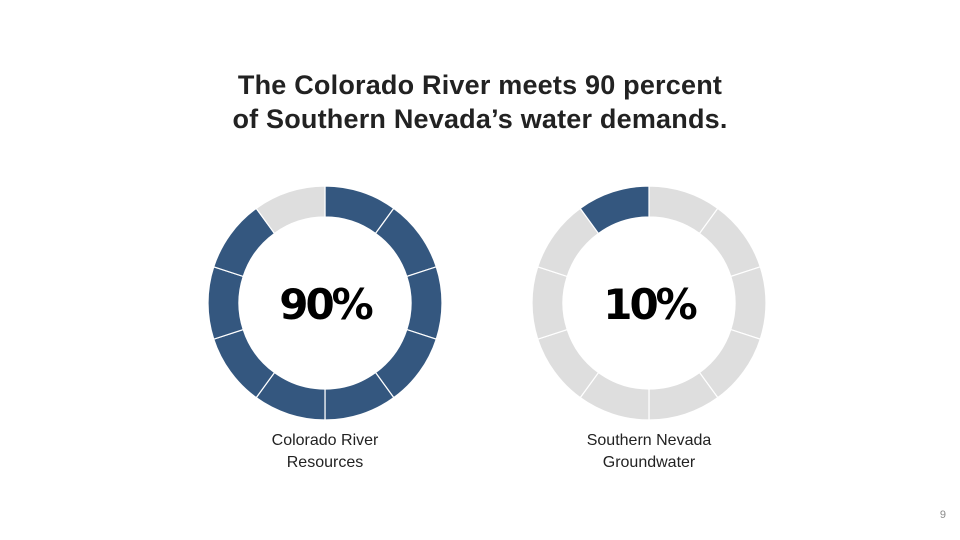  I want to click on groundwater-label-line-2: Groundwater, so click(649, 462).